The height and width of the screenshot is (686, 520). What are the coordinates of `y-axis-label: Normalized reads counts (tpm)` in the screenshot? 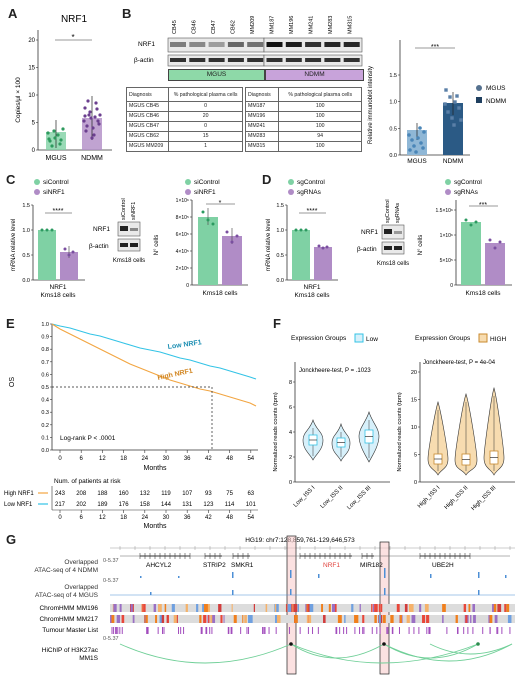 It's located at (276, 431).